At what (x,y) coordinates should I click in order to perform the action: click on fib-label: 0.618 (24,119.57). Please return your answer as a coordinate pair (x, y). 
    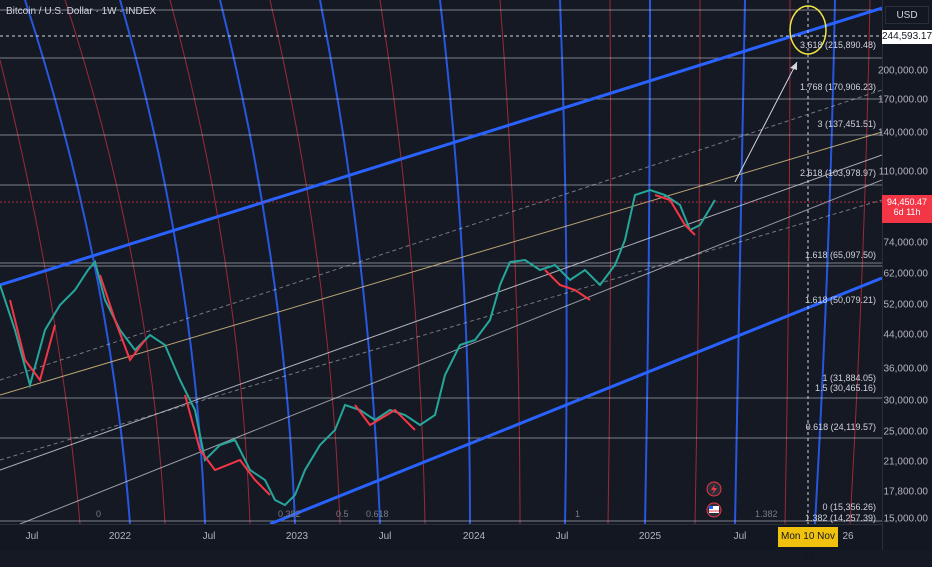
    Looking at the image, I should click on (841, 427).